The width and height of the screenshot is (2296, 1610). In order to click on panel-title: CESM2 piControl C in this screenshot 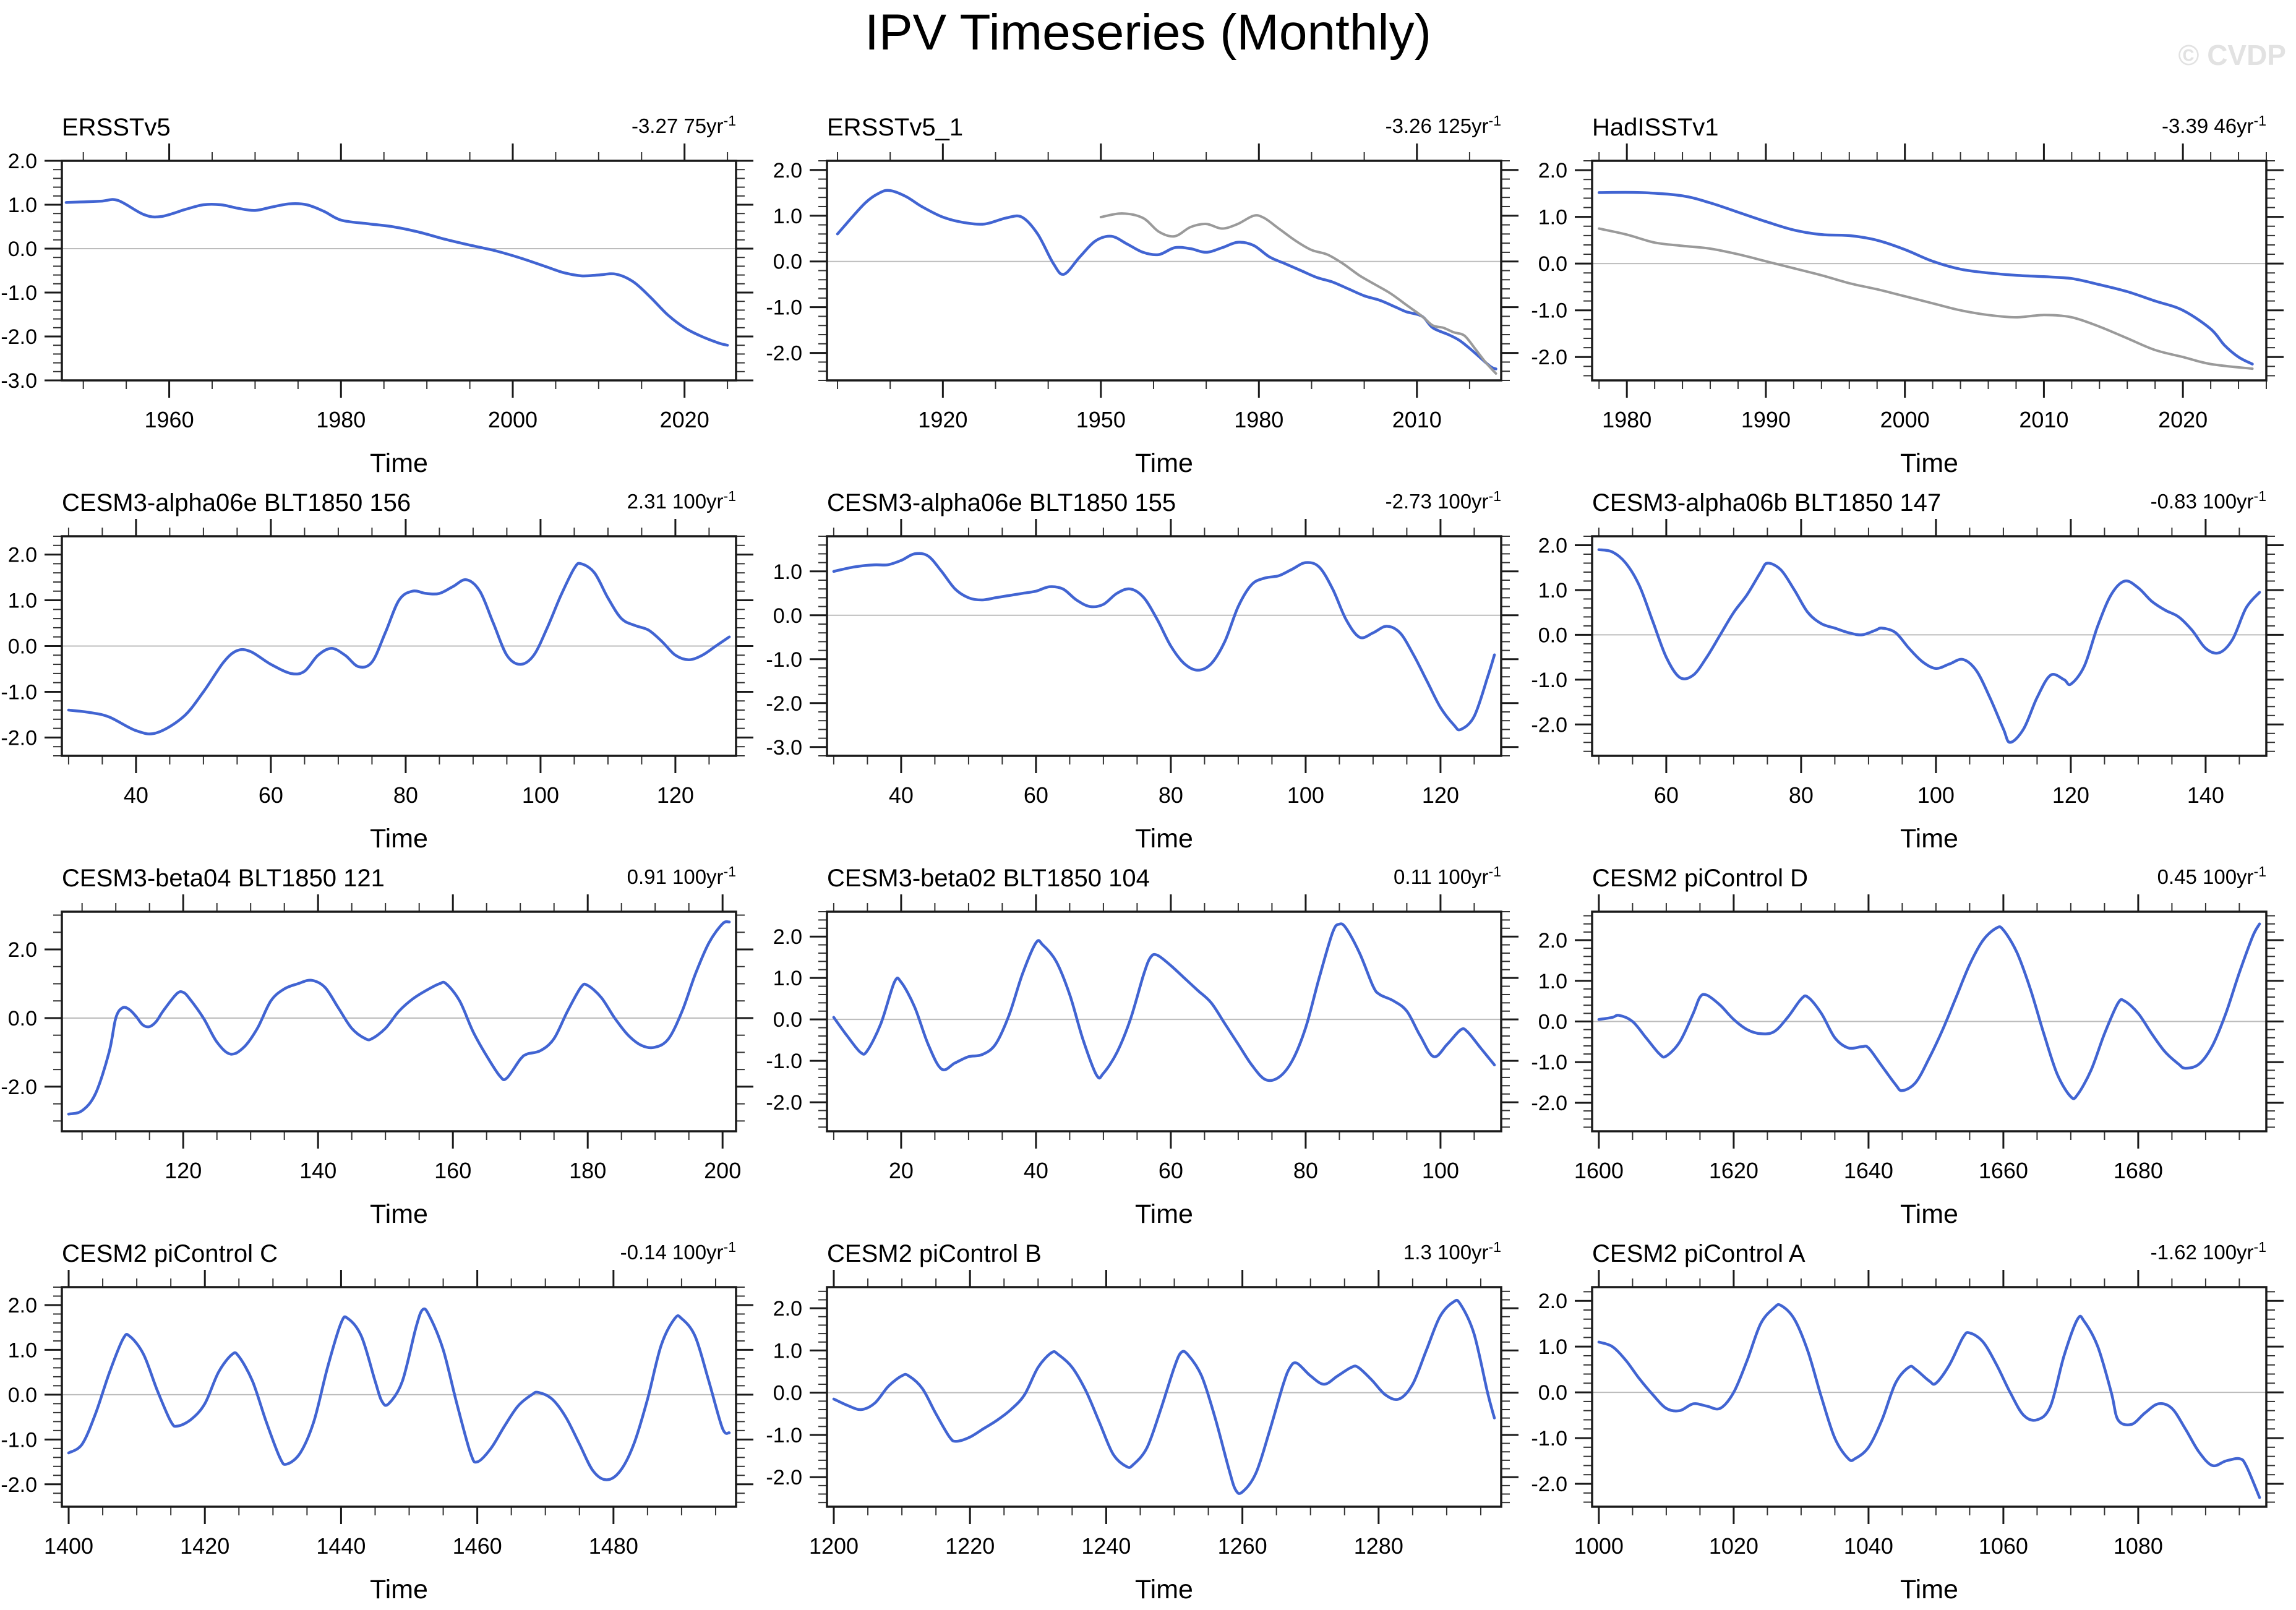, I will do `click(170, 1253)`.